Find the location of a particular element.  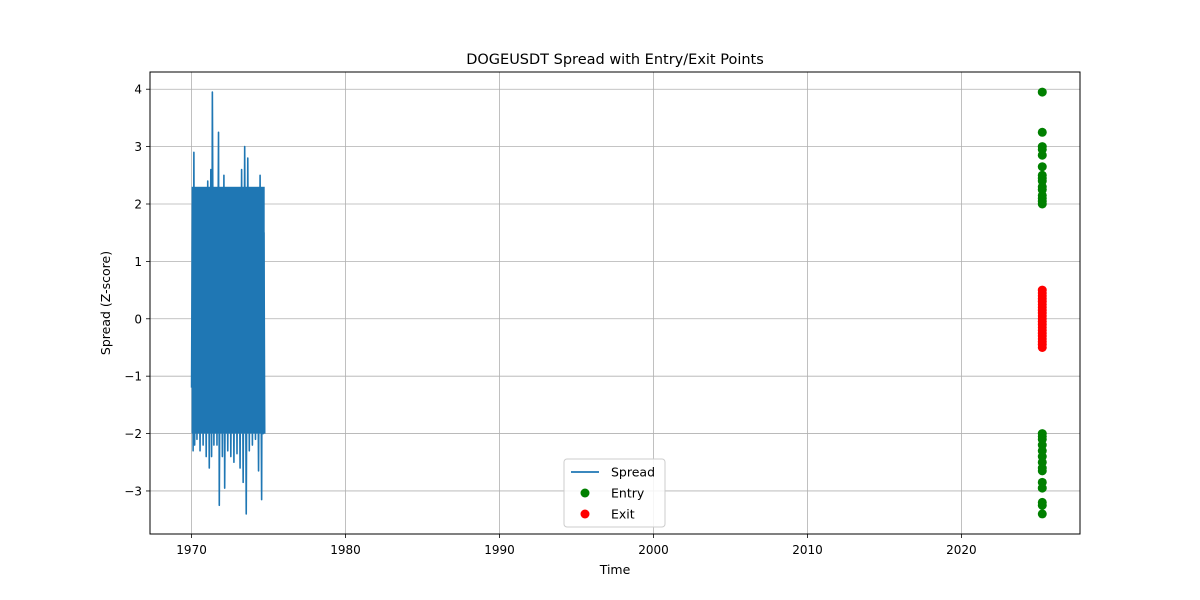

legend-box is located at coordinates (614, 493).